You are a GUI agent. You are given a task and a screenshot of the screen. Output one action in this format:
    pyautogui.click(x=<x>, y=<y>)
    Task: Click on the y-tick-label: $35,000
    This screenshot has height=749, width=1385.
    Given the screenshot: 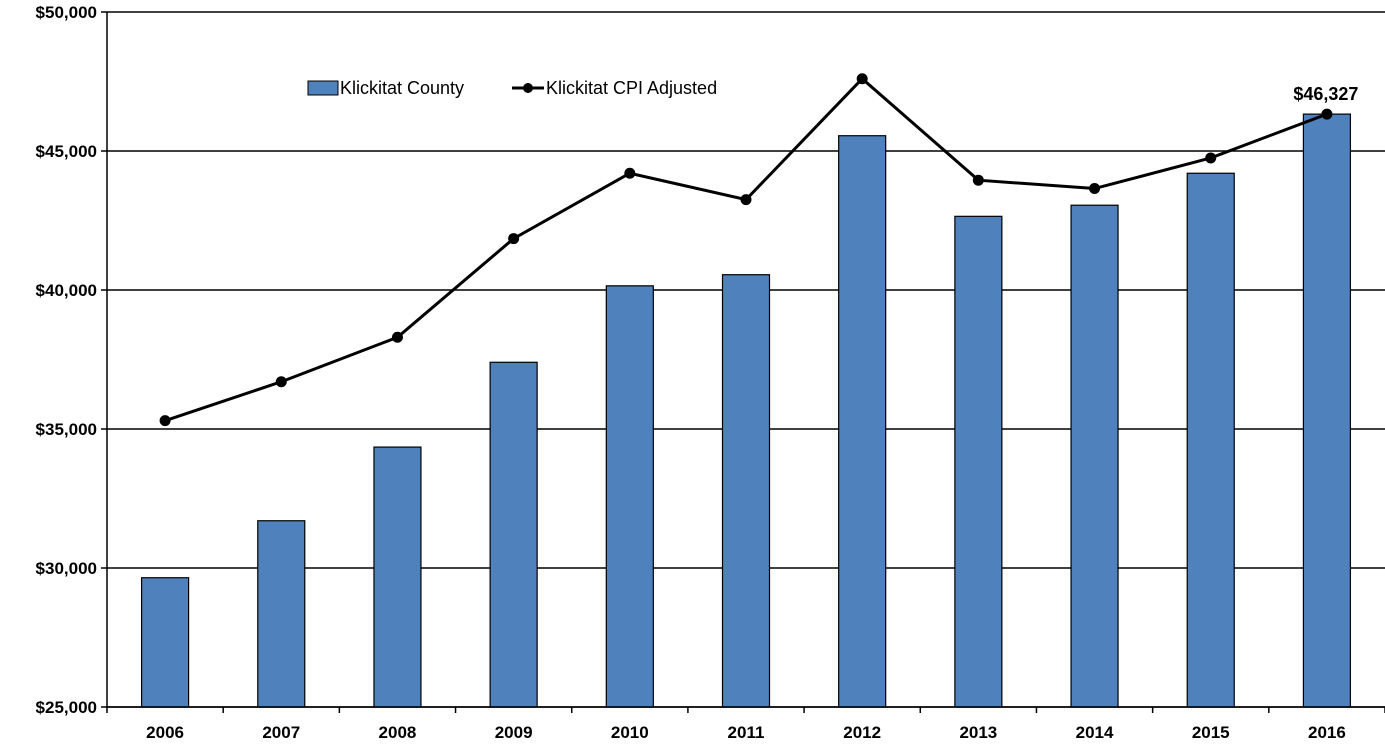 What is the action you would take?
    pyautogui.click(x=66, y=429)
    